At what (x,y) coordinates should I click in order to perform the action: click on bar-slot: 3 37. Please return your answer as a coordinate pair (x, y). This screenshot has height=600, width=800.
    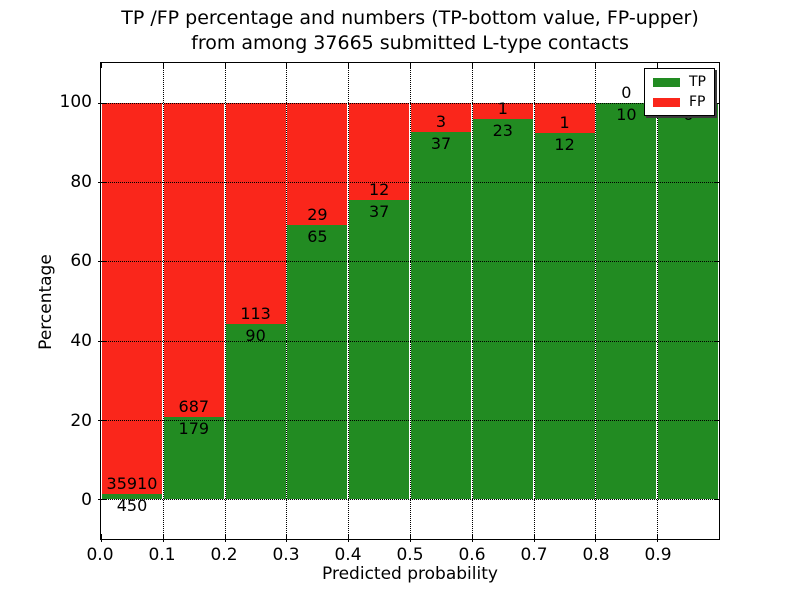
    Looking at the image, I should click on (441, 301).